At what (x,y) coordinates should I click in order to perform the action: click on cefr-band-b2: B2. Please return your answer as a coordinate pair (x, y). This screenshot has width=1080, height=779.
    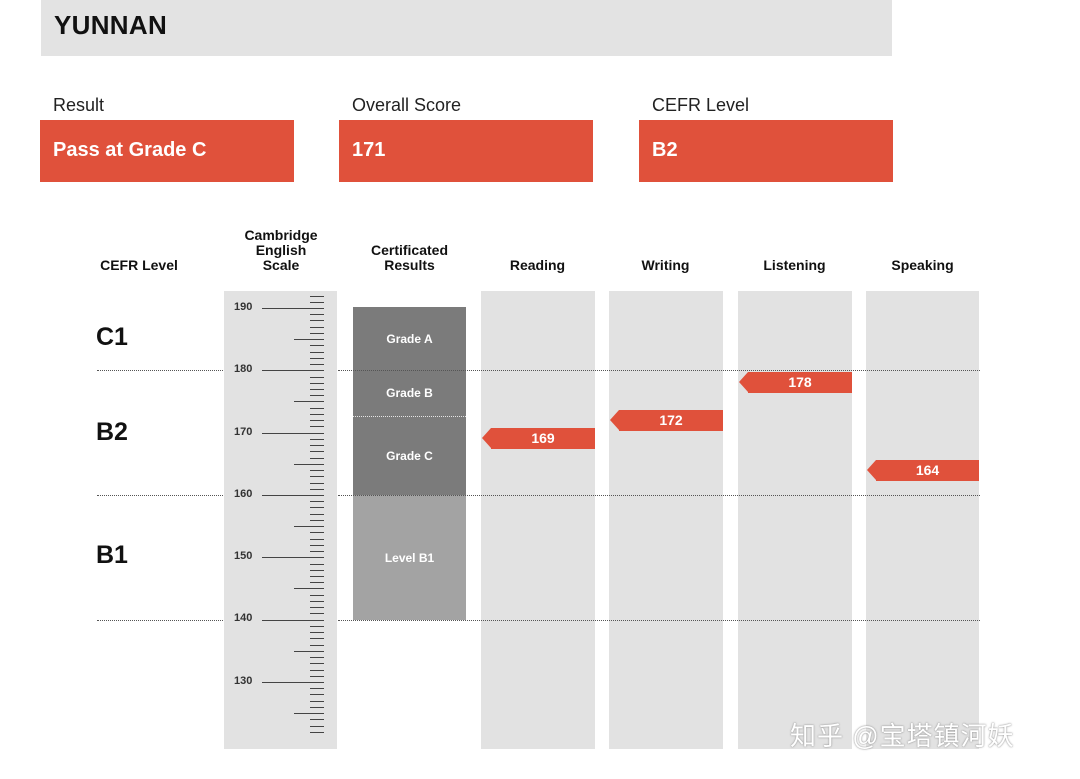
    Looking at the image, I should click on (112, 432).